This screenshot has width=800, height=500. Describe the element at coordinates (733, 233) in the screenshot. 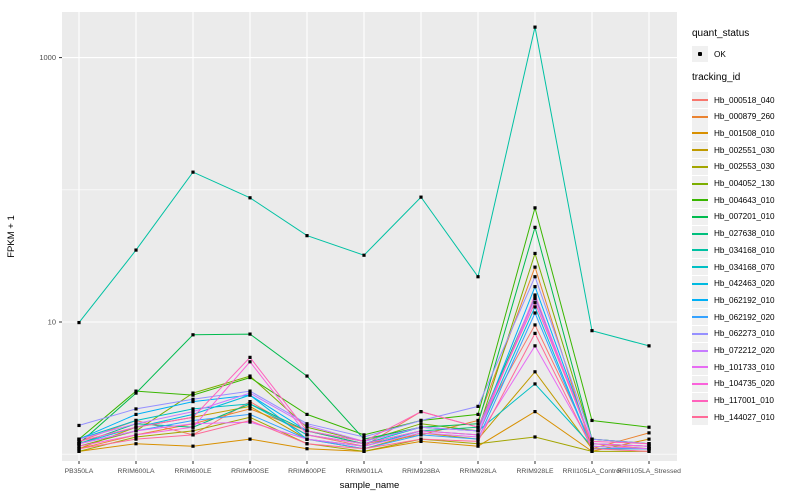

I see `legend-item-Hb_027638_010: Hb_027638_010` at that location.